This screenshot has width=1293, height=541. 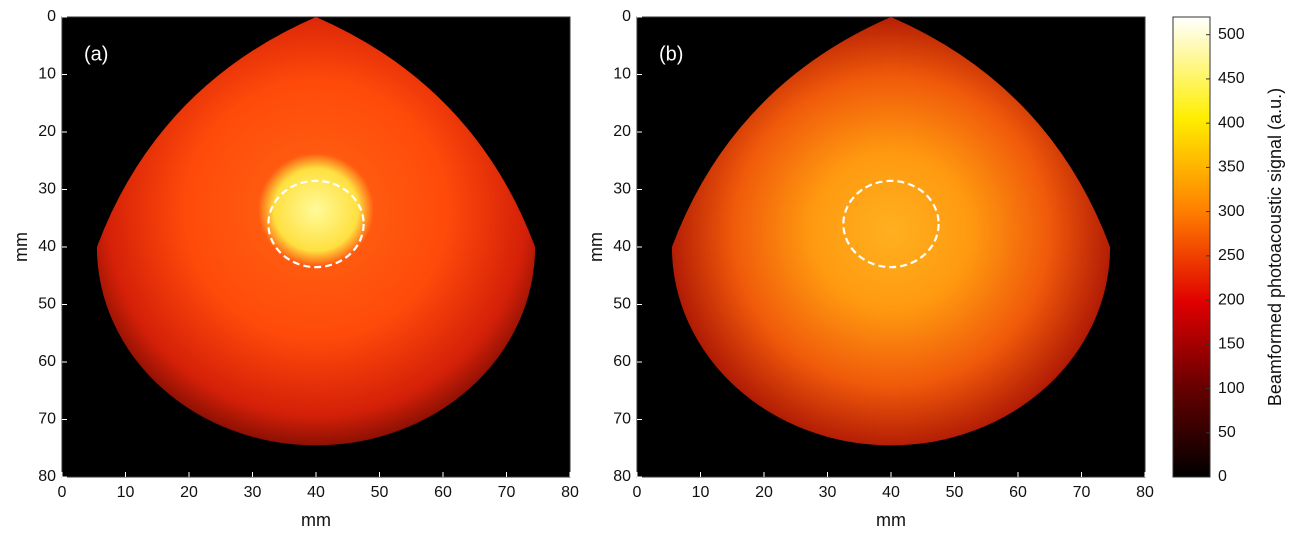 What do you see at coordinates (1231, 34) in the screenshot?
I see `colorbar-tick-label: 500` at bounding box center [1231, 34].